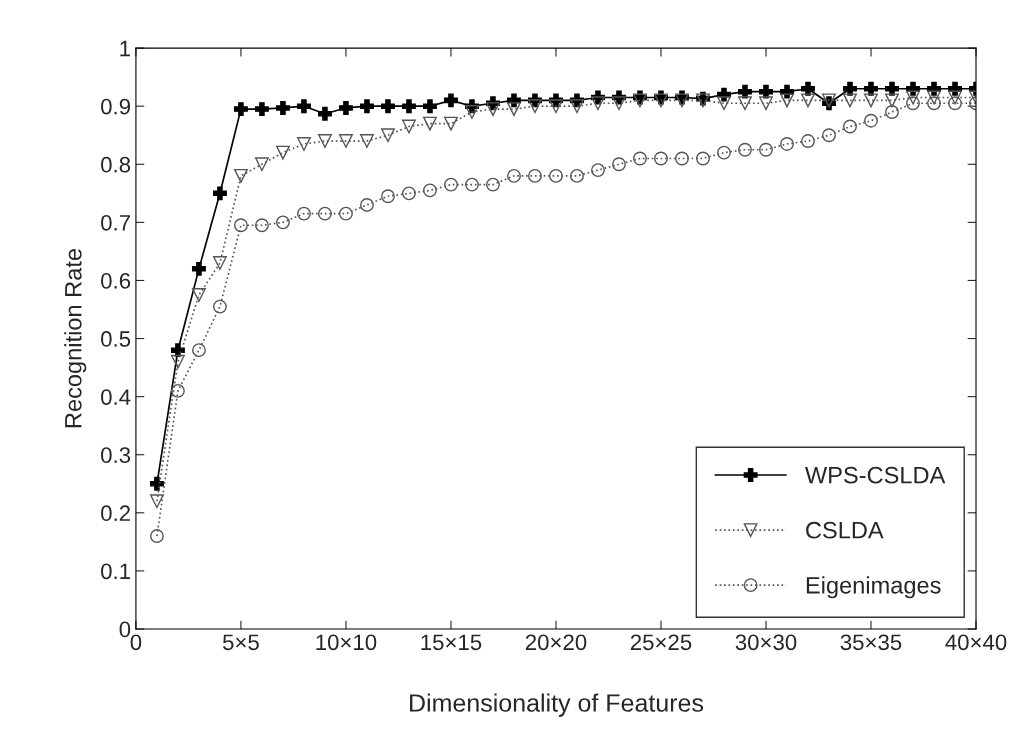  I want to click on y-tick-label: 1, so click(125, 48).